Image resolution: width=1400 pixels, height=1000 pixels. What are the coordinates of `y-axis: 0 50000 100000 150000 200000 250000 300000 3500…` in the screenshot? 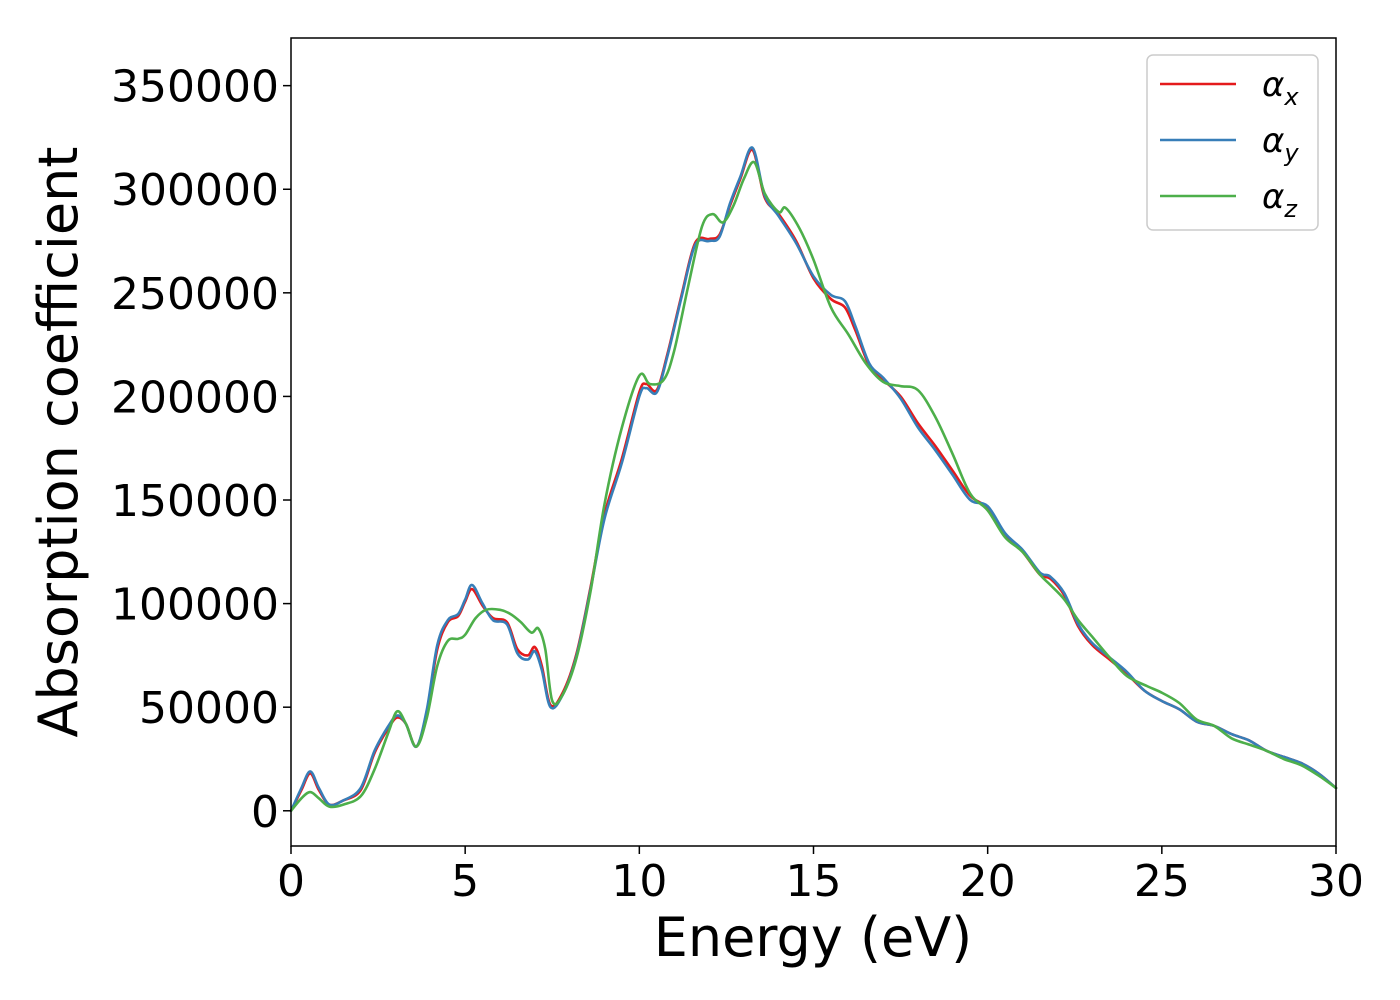 It's located at (201, 450).